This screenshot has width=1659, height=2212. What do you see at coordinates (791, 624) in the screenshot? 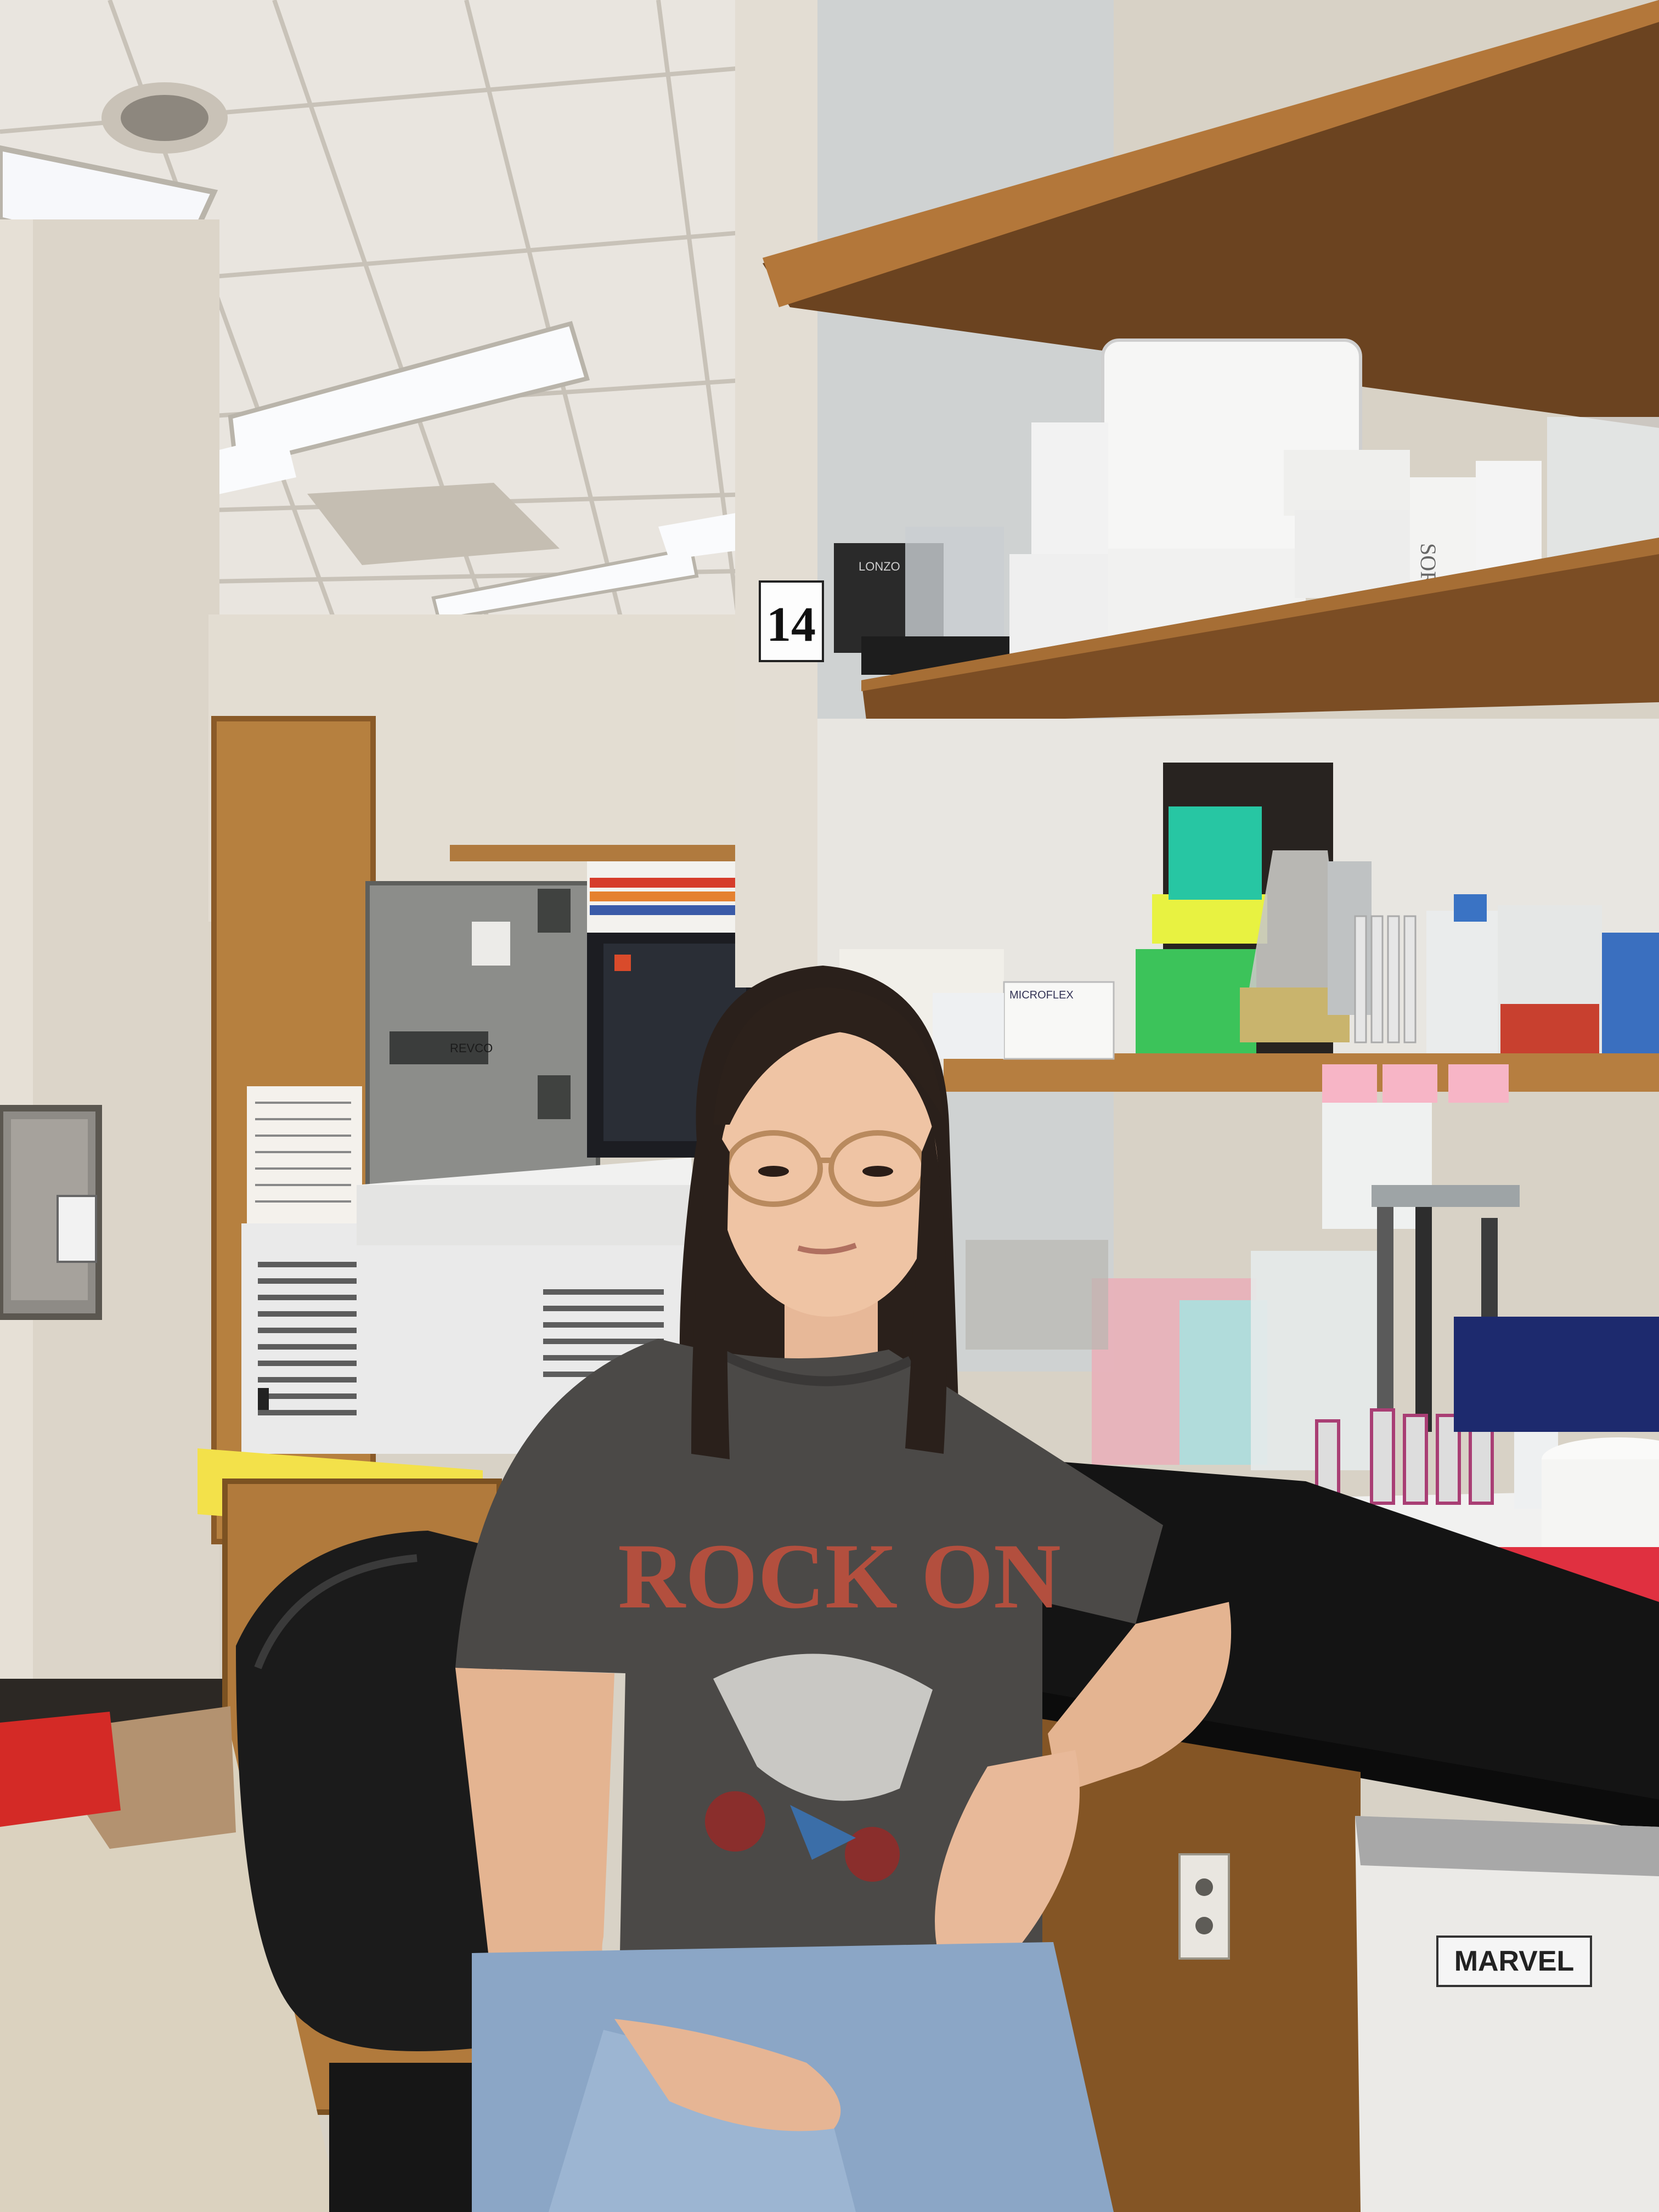
I see `bay-number-sign: 14` at bounding box center [791, 624].